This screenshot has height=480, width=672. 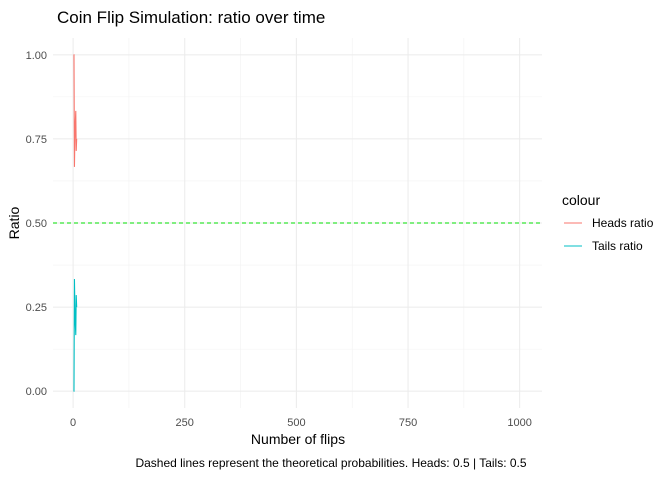 What do you see at coordinates (36, 140) in the screenshot?
I see `y-tick-label: 0.75` at bounding box center [36, 140].